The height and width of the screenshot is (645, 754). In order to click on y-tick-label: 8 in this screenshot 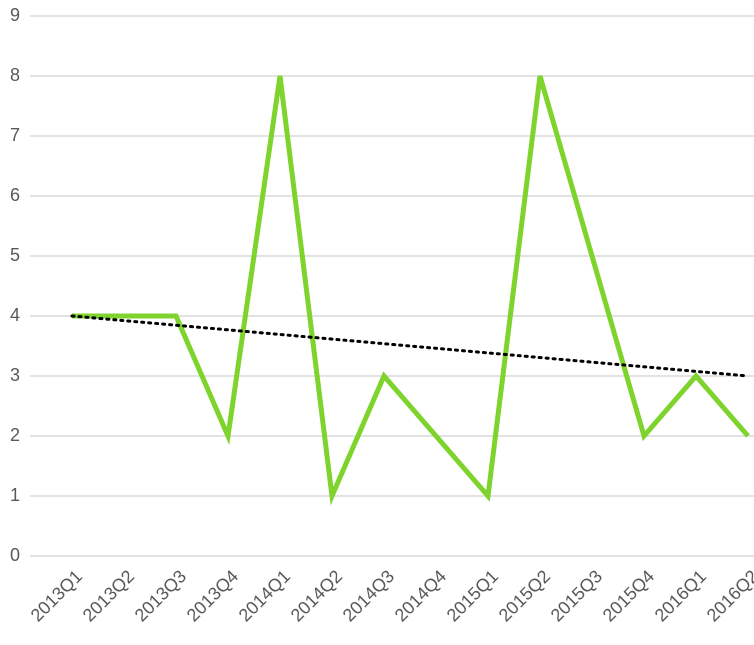, I will do `click(15, 75)`.